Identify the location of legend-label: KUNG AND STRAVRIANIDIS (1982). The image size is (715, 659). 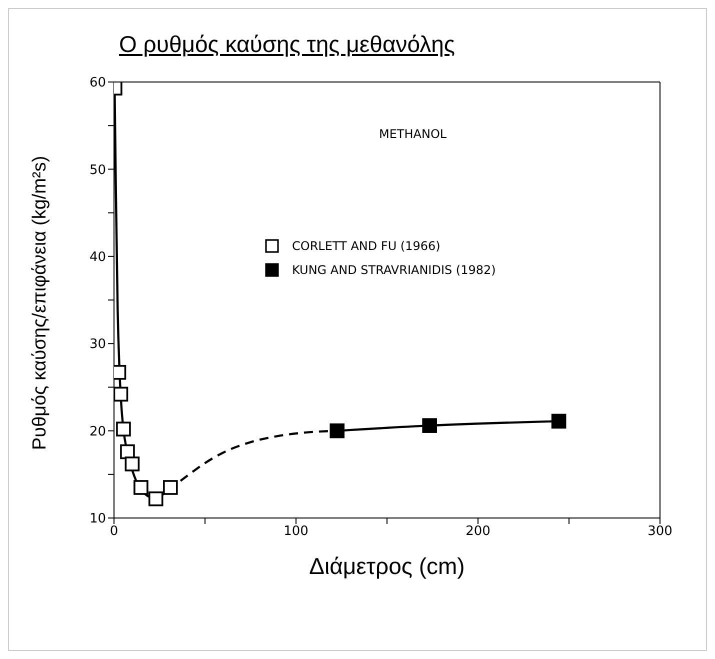
(394, 270).